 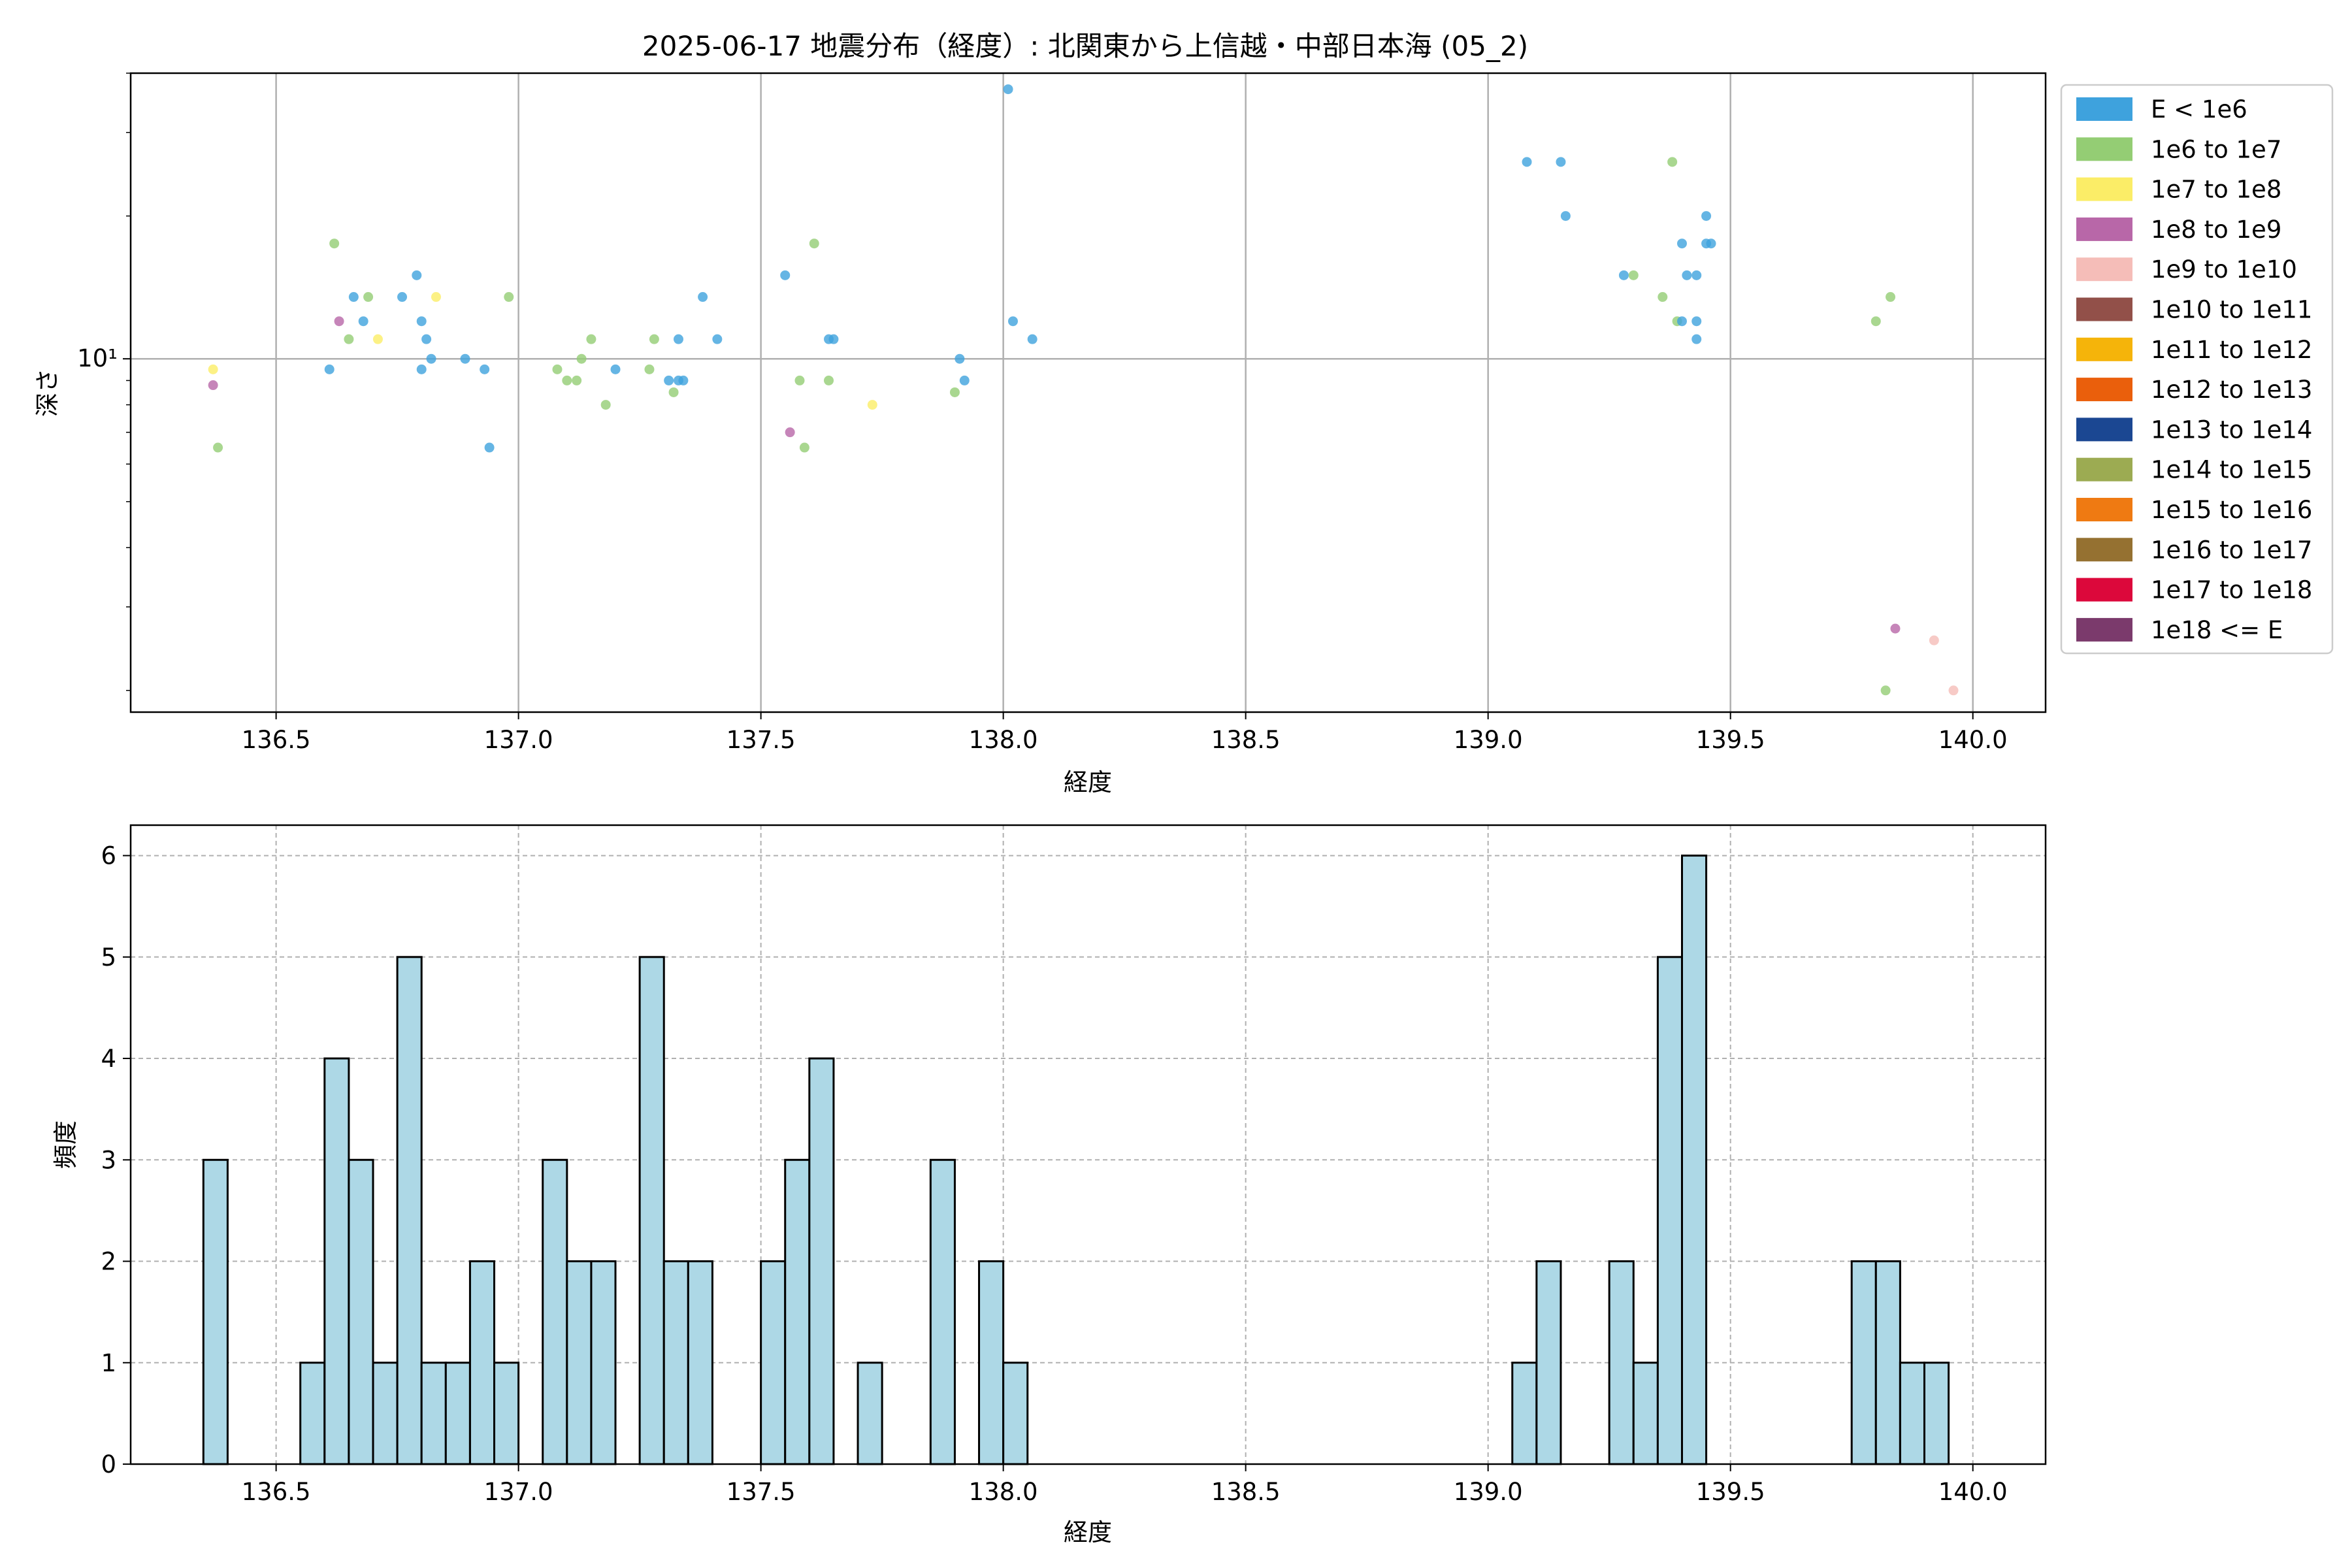 What do you see at coordinates (1973, 1492) in the screenshot?
I see `histogram-x-tick-label: 140.0` at bounding box center [1973, 1492].